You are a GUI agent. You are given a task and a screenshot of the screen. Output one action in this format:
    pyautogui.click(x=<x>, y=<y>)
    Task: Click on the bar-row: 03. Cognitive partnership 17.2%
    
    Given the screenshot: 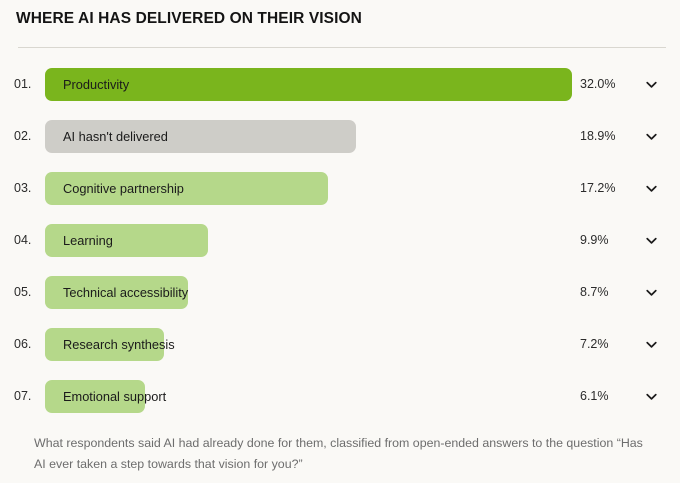 What is the action you would take?
    pyautogui.click(x=340, y=198)
    